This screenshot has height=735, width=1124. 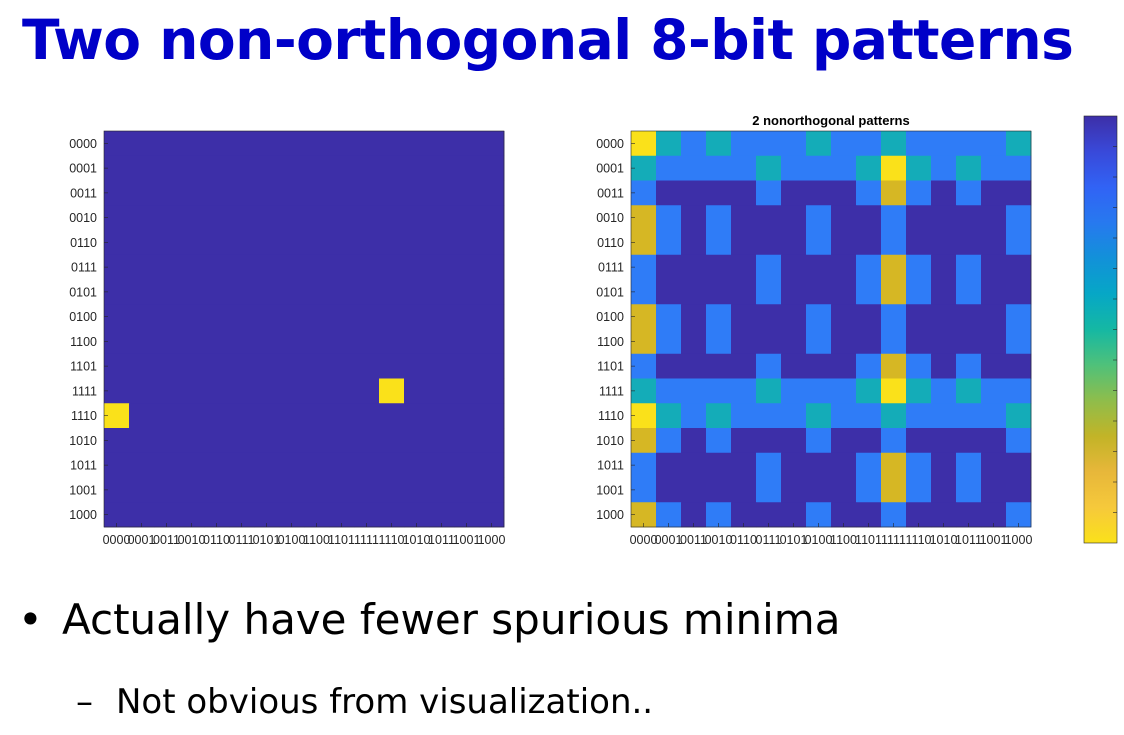 I want to click on y-tick-label: 1110, so click(x=84, y=416).